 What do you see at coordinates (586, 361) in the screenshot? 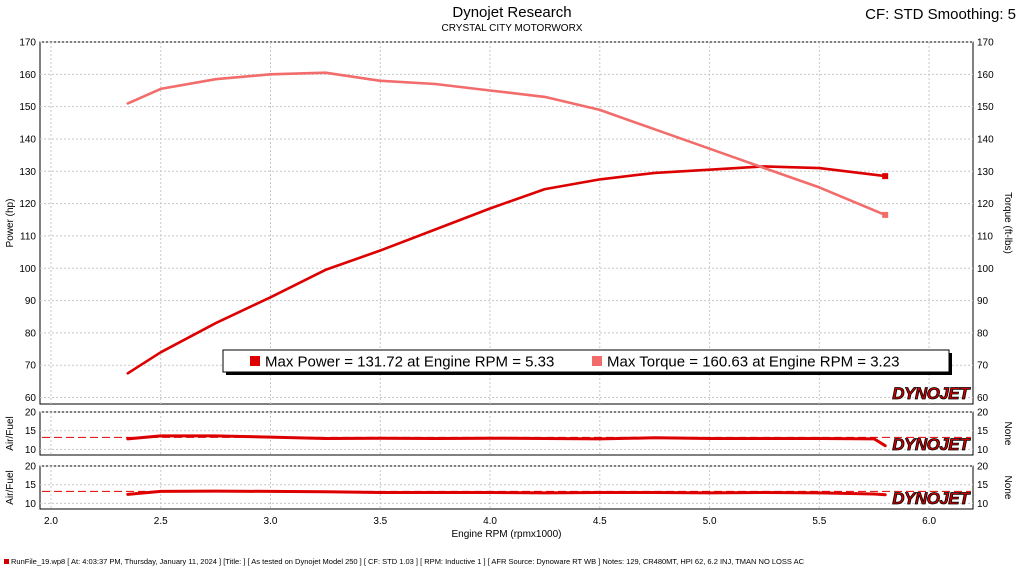
I see `legend-box` at bounding box center [586, 361].